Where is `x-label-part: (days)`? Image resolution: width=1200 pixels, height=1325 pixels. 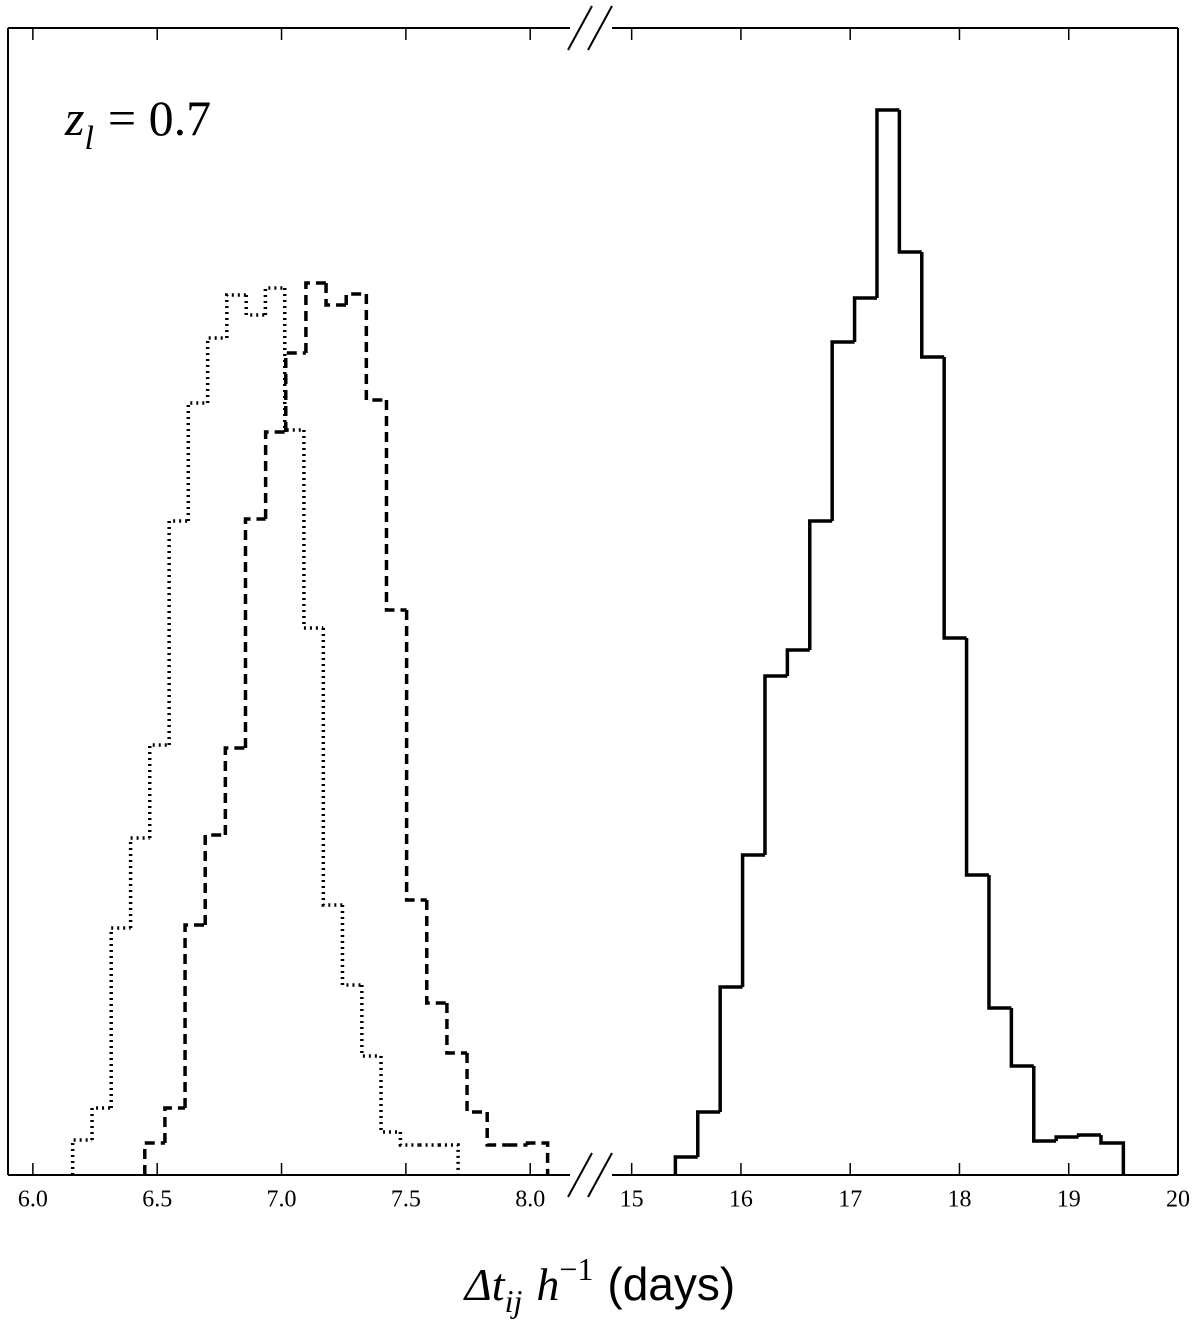 x-label-part: (days) is located at coordinates (671, 1284).